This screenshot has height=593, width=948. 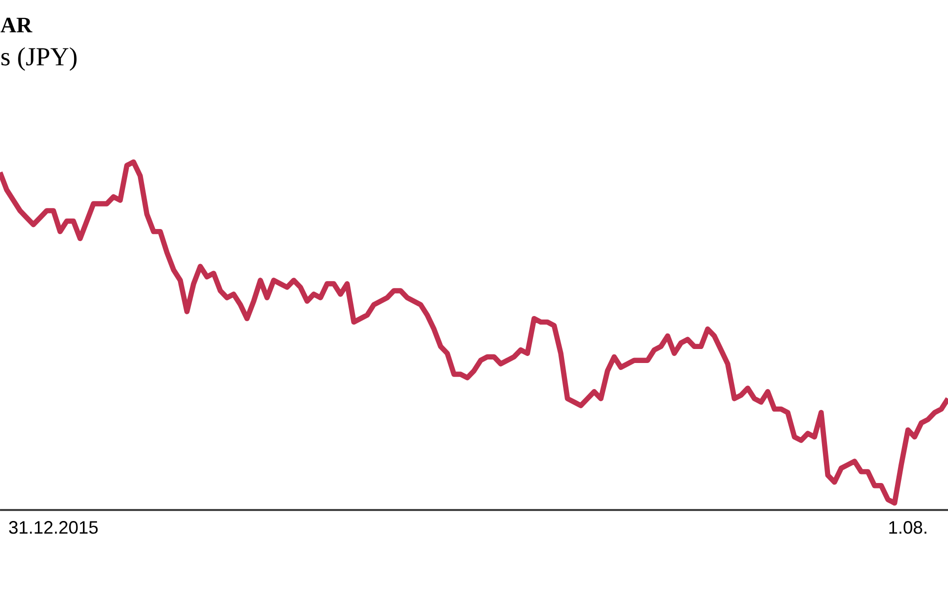 What do you see at coordinates (53, 527) in the screenshot?
I see `x-tick-label: 31.12.2015` at bounding box center [53, 527].